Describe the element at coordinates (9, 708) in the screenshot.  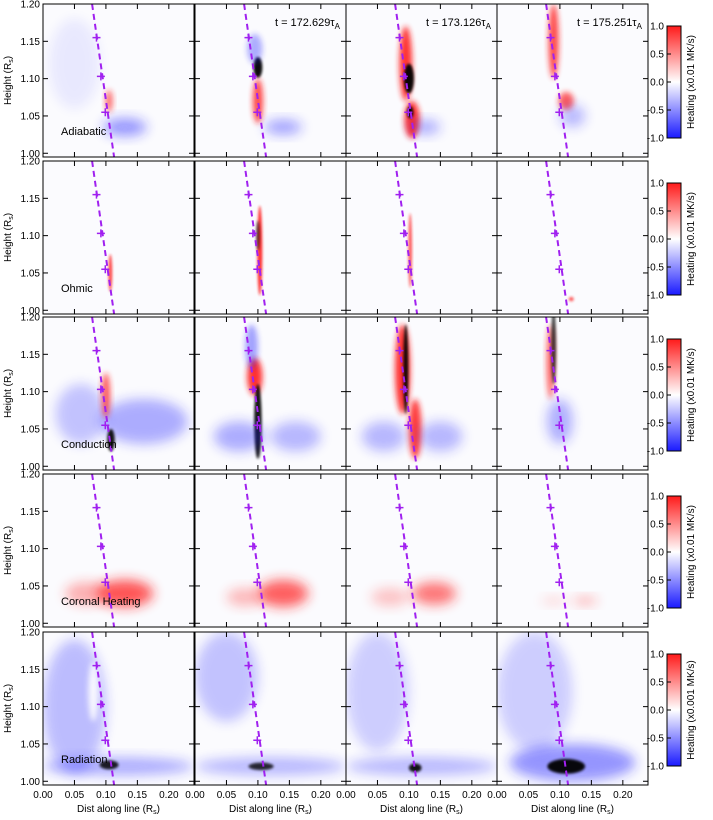
I see `y-axis-label: Height (Rs)` at that location.